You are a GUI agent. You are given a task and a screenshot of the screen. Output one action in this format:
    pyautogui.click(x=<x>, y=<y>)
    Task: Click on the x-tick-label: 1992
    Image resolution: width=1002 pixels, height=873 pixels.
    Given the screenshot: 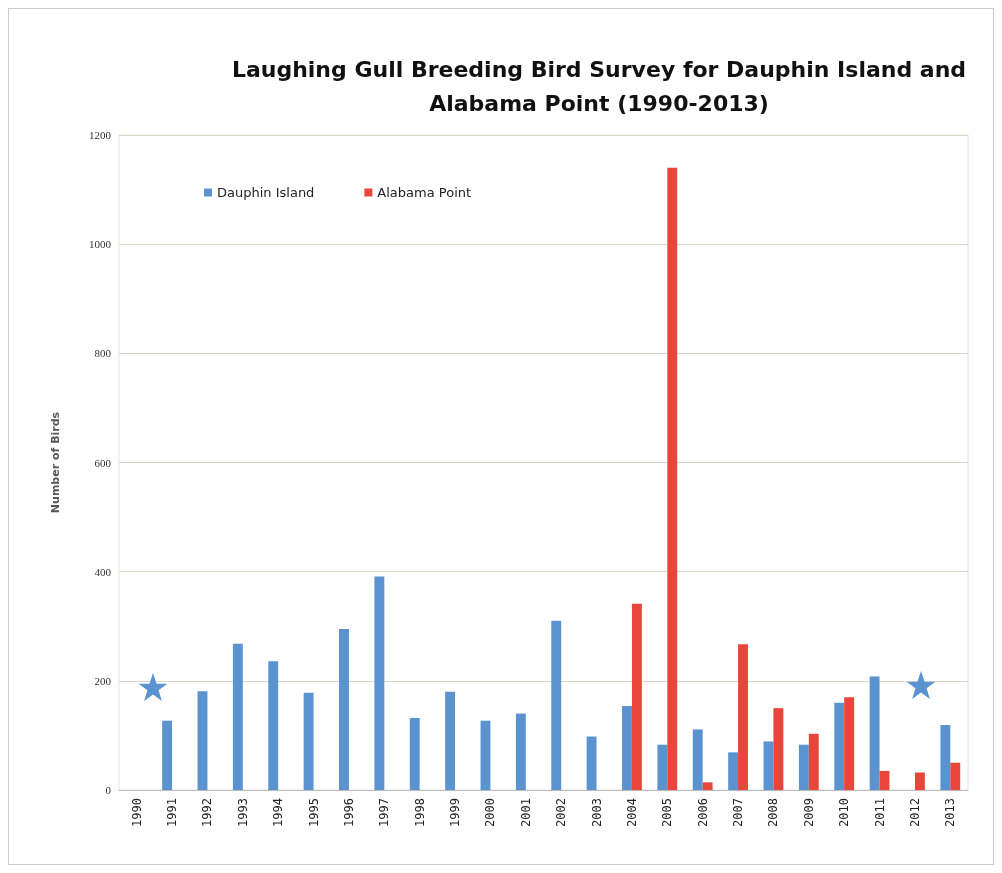 What is the action you would take?
    pyautogui.click(x=207, y=812)
    